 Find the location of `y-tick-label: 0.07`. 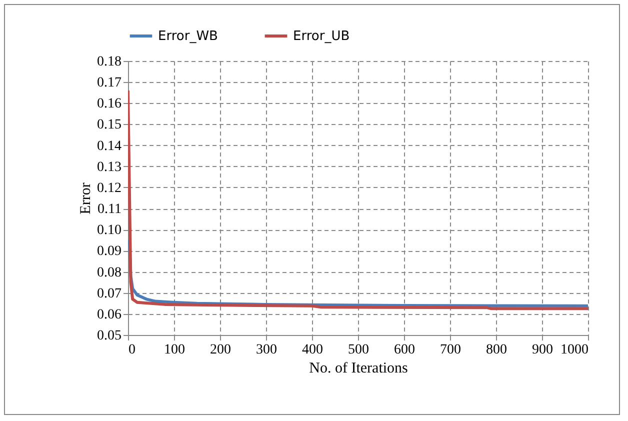

y-tick-label: 0.07 is located at coordinates (109, 294).